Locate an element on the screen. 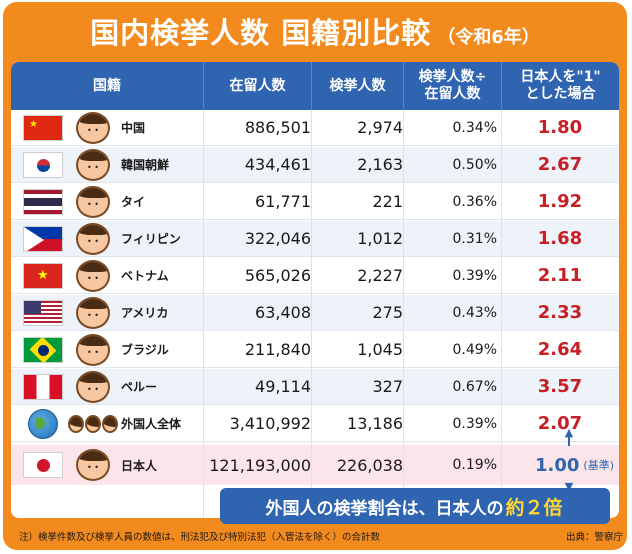 The height and width of the screenshot is (554, 632). row-rate: 0.19% is located at coordinates (474, 465).